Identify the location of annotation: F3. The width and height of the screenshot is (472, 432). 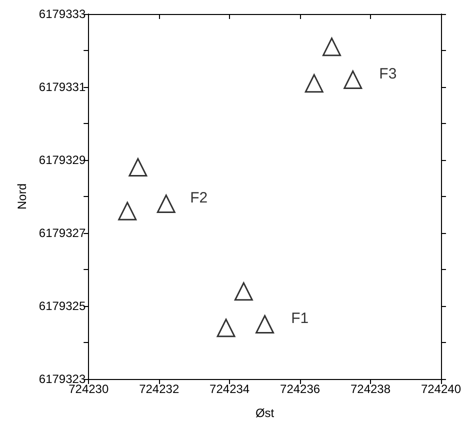
(388, 73).